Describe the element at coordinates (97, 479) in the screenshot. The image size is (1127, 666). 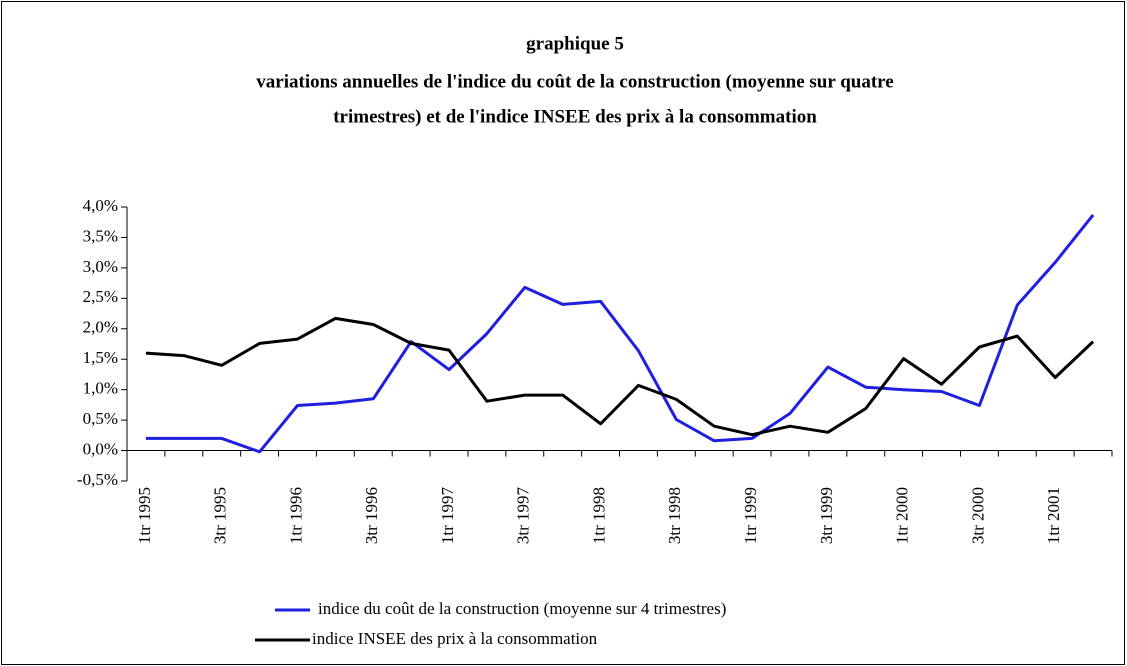
I see `y-tick-label: -0,5%` at that location.